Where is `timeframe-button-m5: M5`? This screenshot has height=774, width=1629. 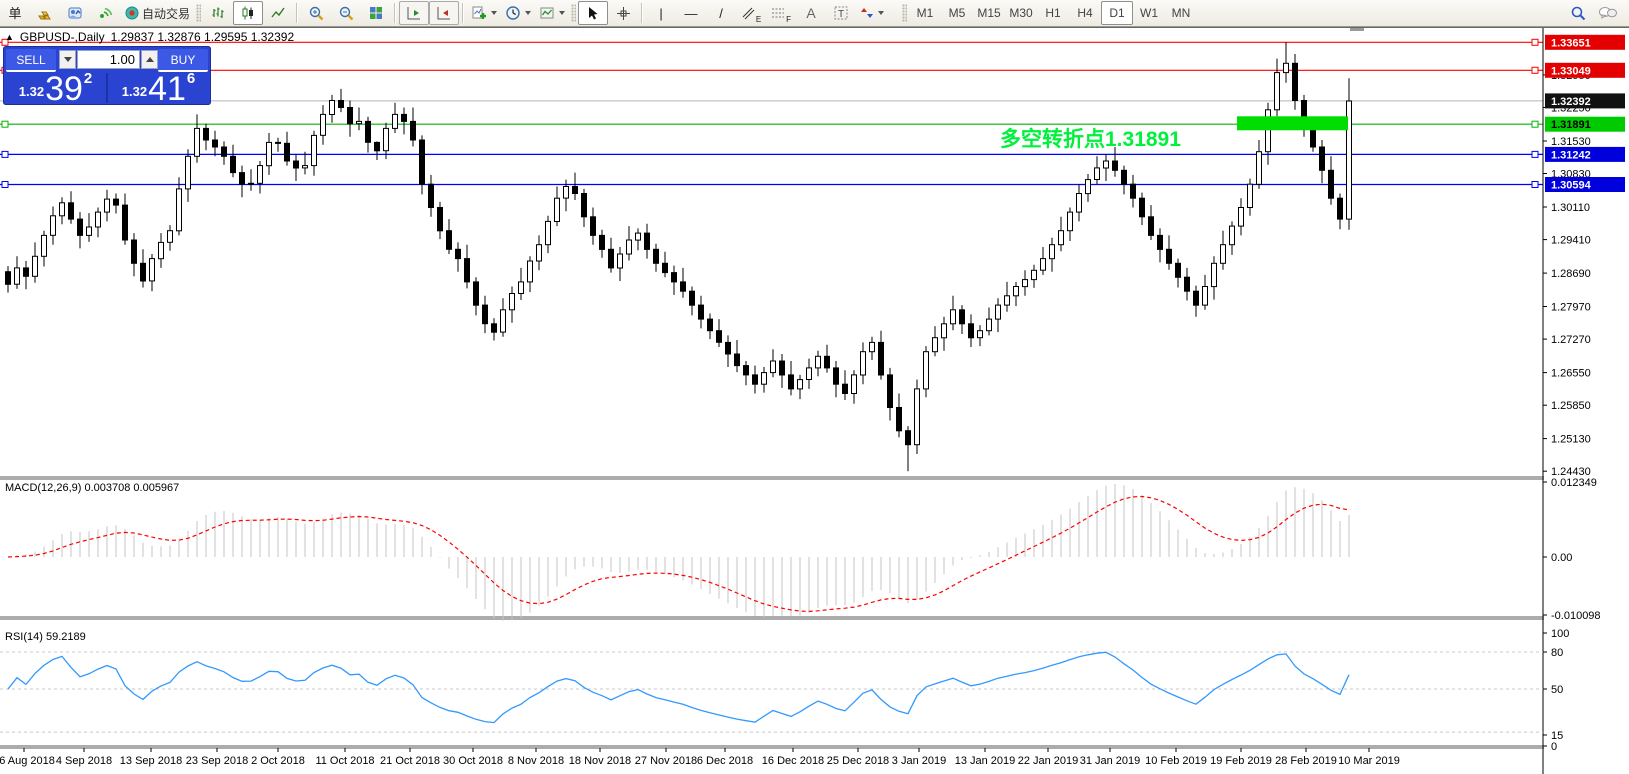 timeframe-button-m5: M5 is located at coordinates (957, 13).